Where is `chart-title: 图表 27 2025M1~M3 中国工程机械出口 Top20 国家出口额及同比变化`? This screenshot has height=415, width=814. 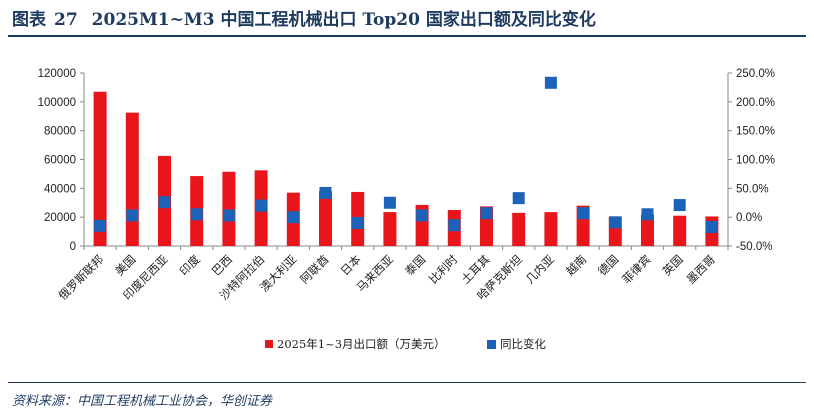 chart-title: 图表 27 2025M1~M3 中国工程机械出口 Top20 国家出口额及同比变化 is located at coordinates (304, 17).